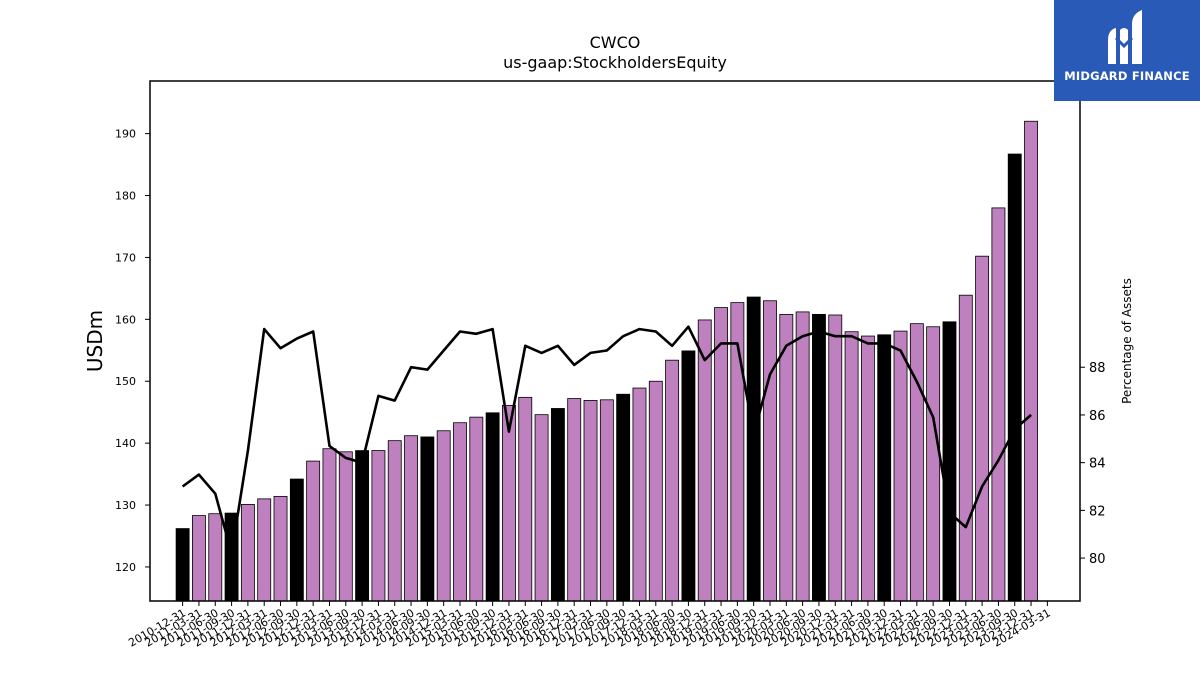 The height and width of the screenshot is (675, 1200). What do you see at coordinates (615, 42) in the screenshot?
I see `chart-title: CWCO` at bounding box center [615, 42].